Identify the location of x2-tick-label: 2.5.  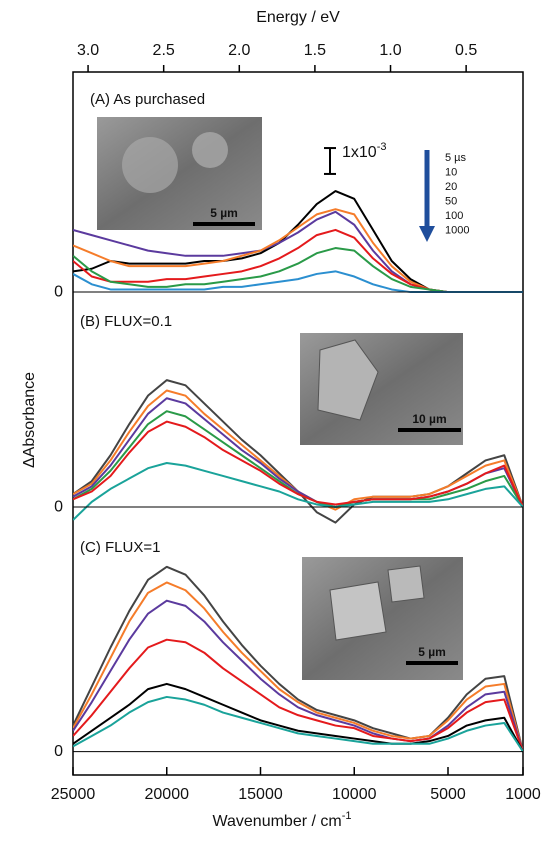
(164, 50).